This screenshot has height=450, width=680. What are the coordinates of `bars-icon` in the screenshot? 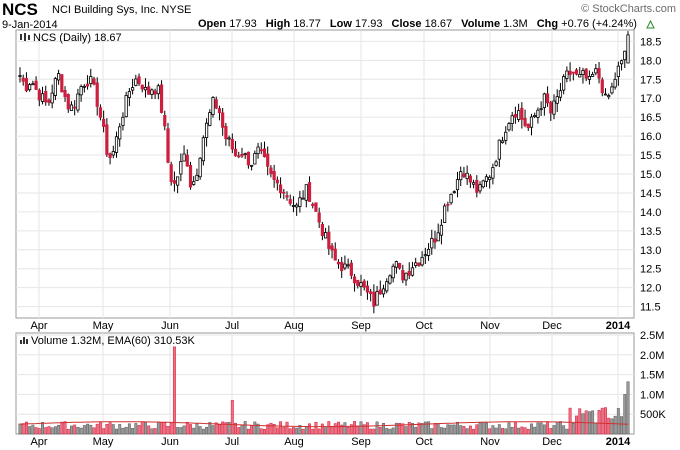 It's located at (24, 340).